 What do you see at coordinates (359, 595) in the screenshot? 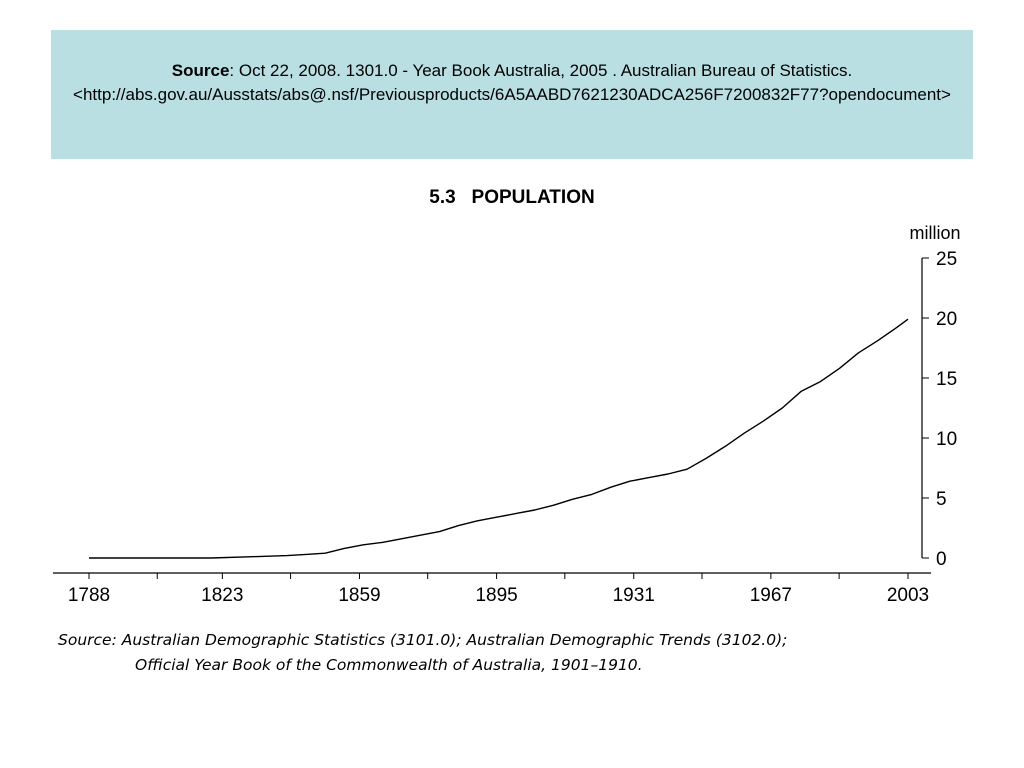
I see `x-tick-label: 1859` at bounding box center [359, 595].